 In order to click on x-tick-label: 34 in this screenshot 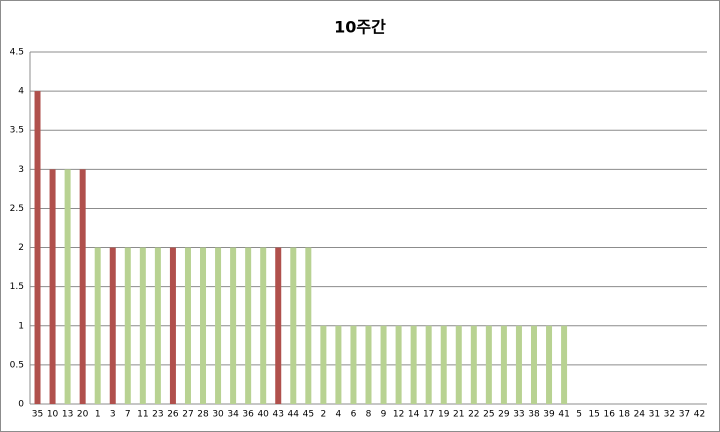, I will do `click(233, 415)`.